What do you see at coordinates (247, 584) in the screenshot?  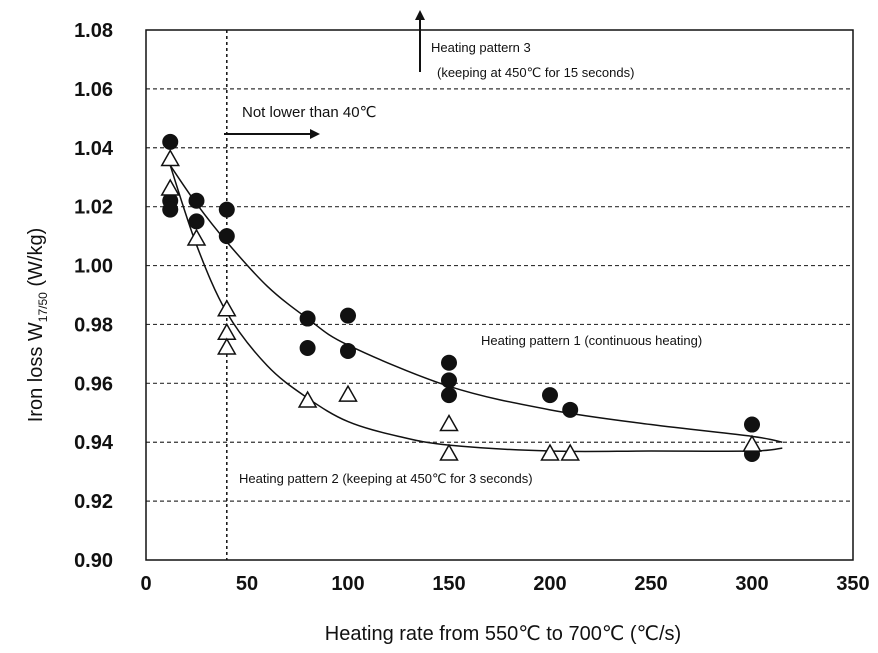 I see `x-tick-label: 50` at bounding box center [247, 584].